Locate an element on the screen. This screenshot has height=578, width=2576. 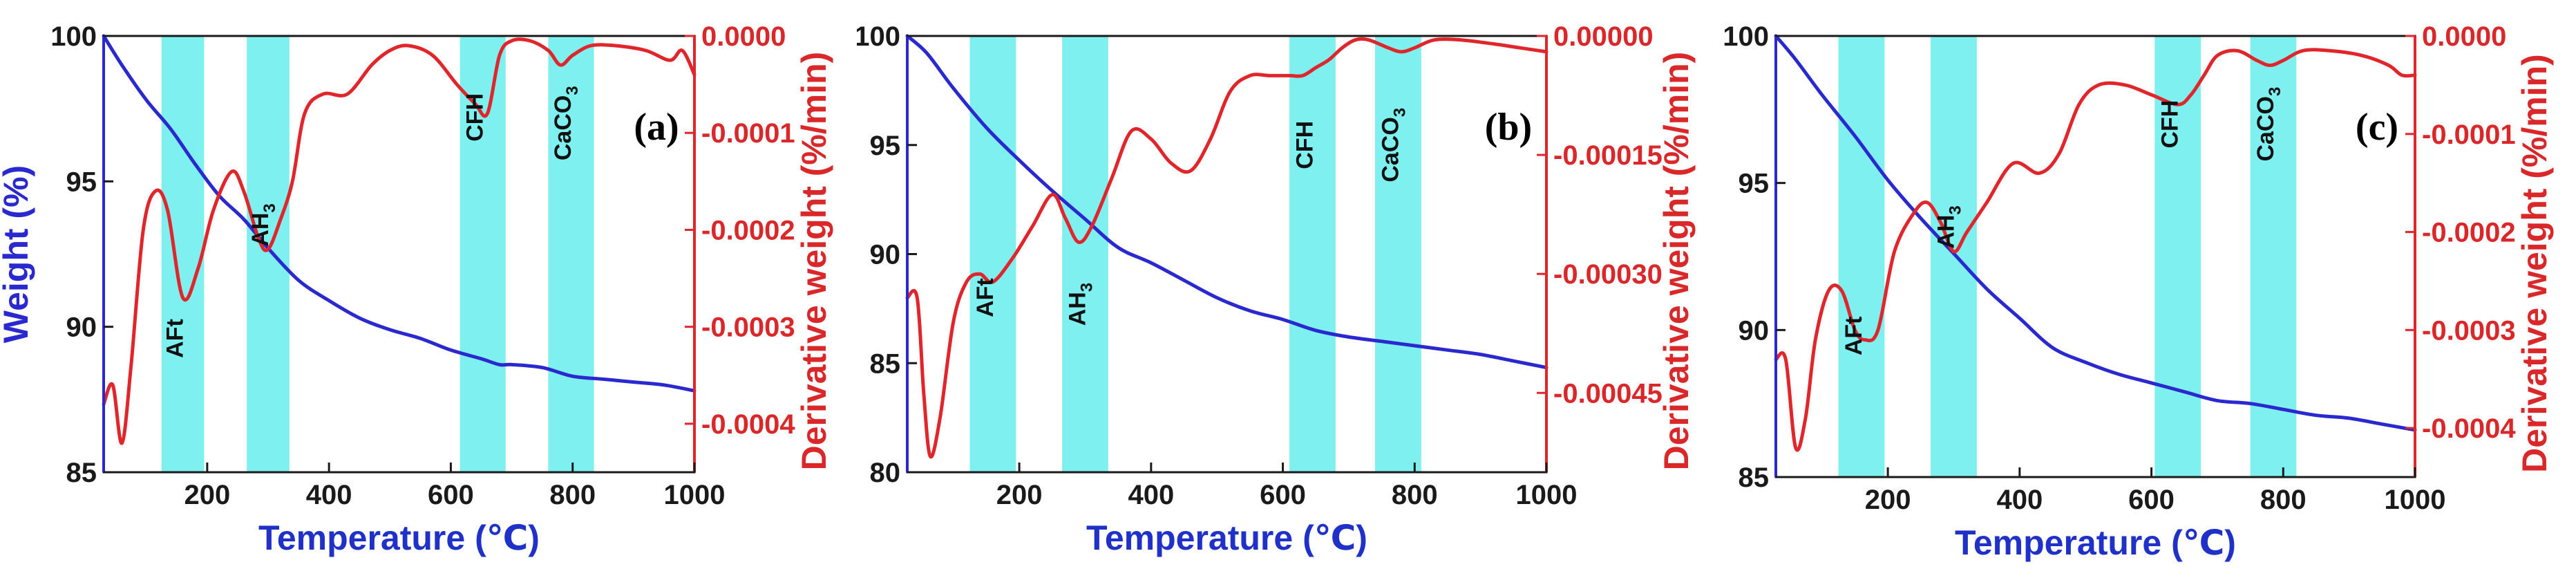
y2-tick-label: -0.00045 is located at coordinates (1608, 393).